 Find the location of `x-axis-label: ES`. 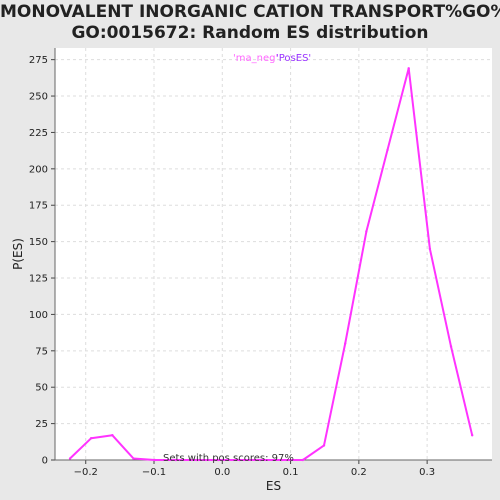

x-axis-label: ES is located at coordinates (273, 486).